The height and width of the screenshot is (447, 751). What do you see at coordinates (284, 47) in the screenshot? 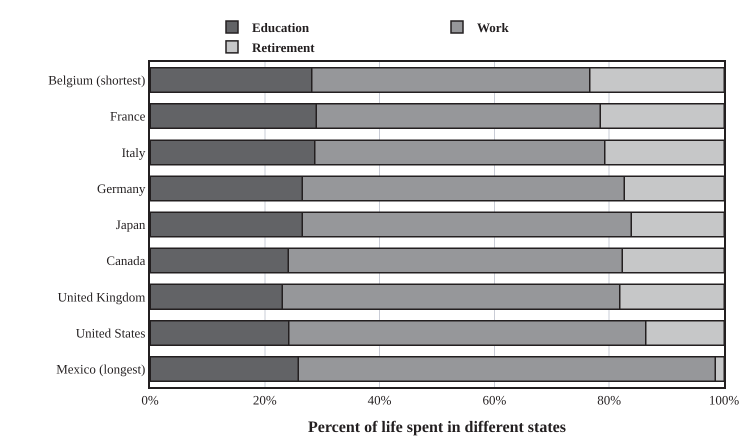
I see `legend-label: Retirement` at bounding box center [284, 47].